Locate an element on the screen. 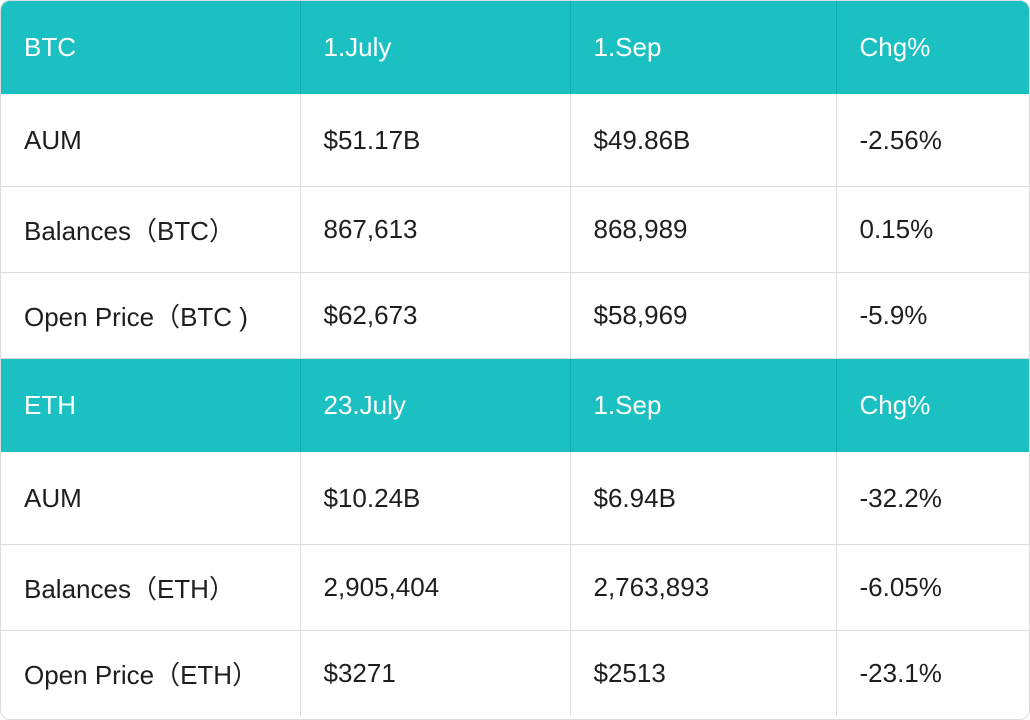 The height and width of the screenshot is (720, 1030). btc-aum-row: AUM $51.17B $49.86B -2.56% is located at coordinates (515, 140).